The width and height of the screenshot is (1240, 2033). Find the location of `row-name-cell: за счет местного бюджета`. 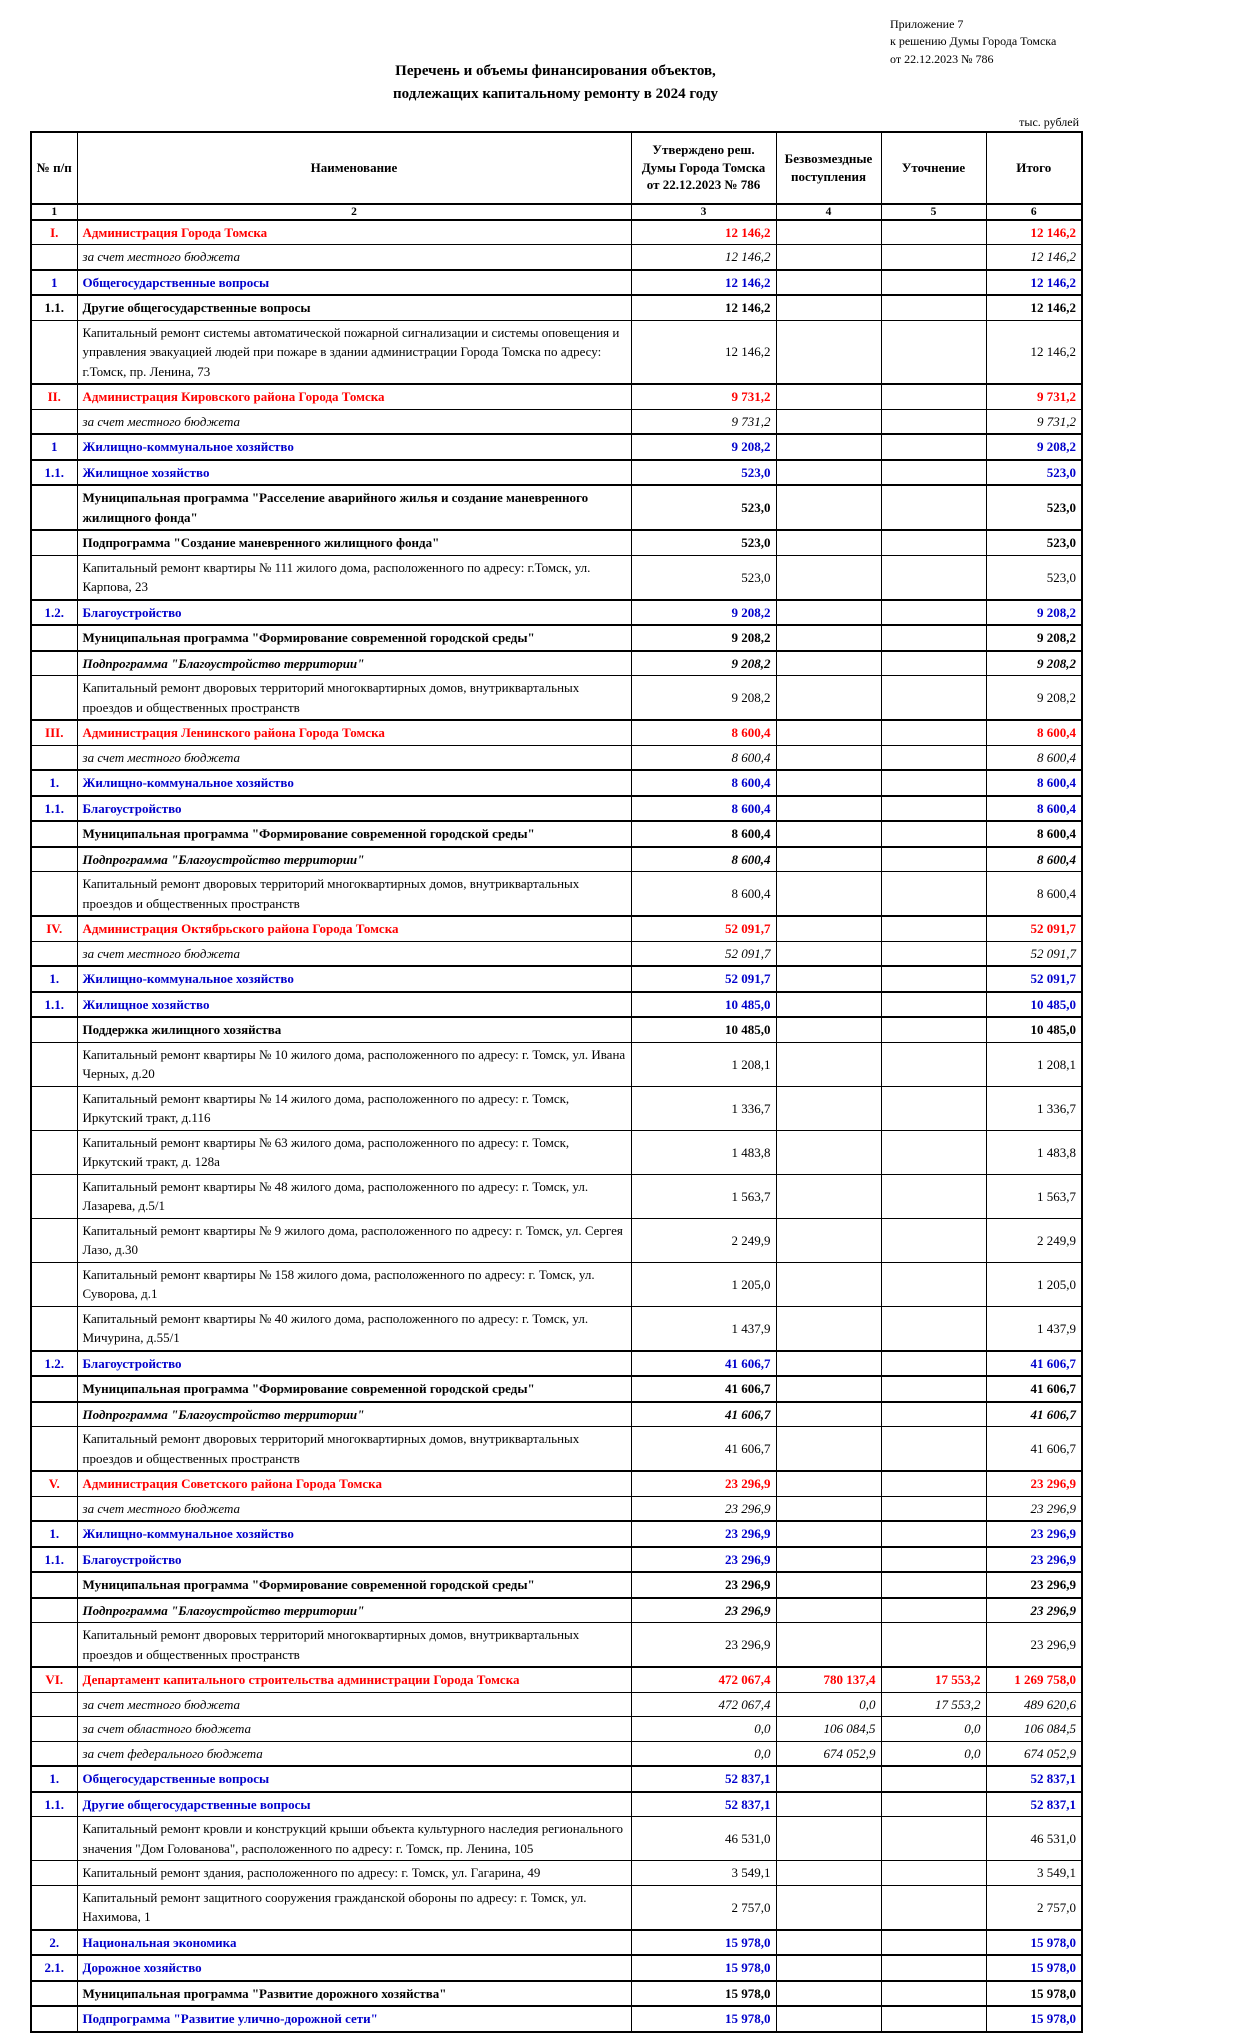

row-name-cell: за счет местного бюджета is located at coordinates (354, 1508).